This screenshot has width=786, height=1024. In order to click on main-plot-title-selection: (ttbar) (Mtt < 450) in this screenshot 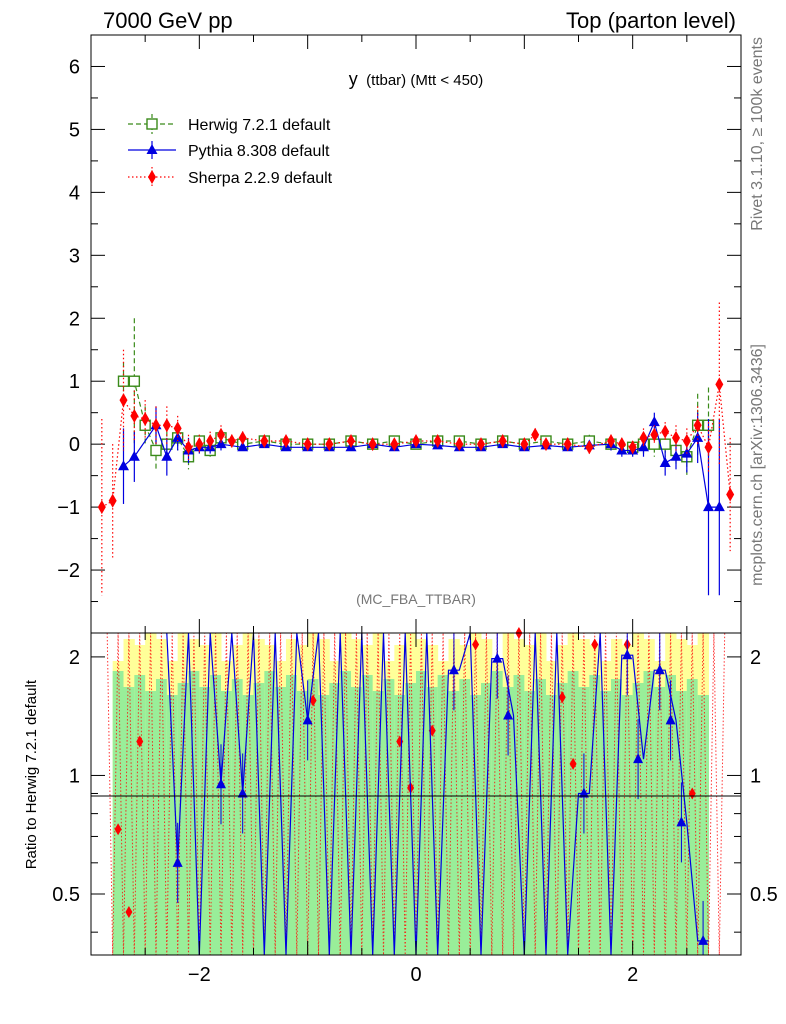, I will do `click(424, 80)`.